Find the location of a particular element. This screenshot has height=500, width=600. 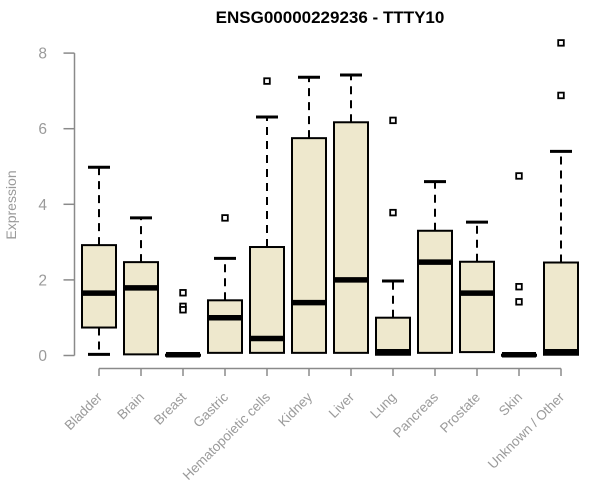

x-tick-label: Unknown / Other is located at coordinates (526, 430).